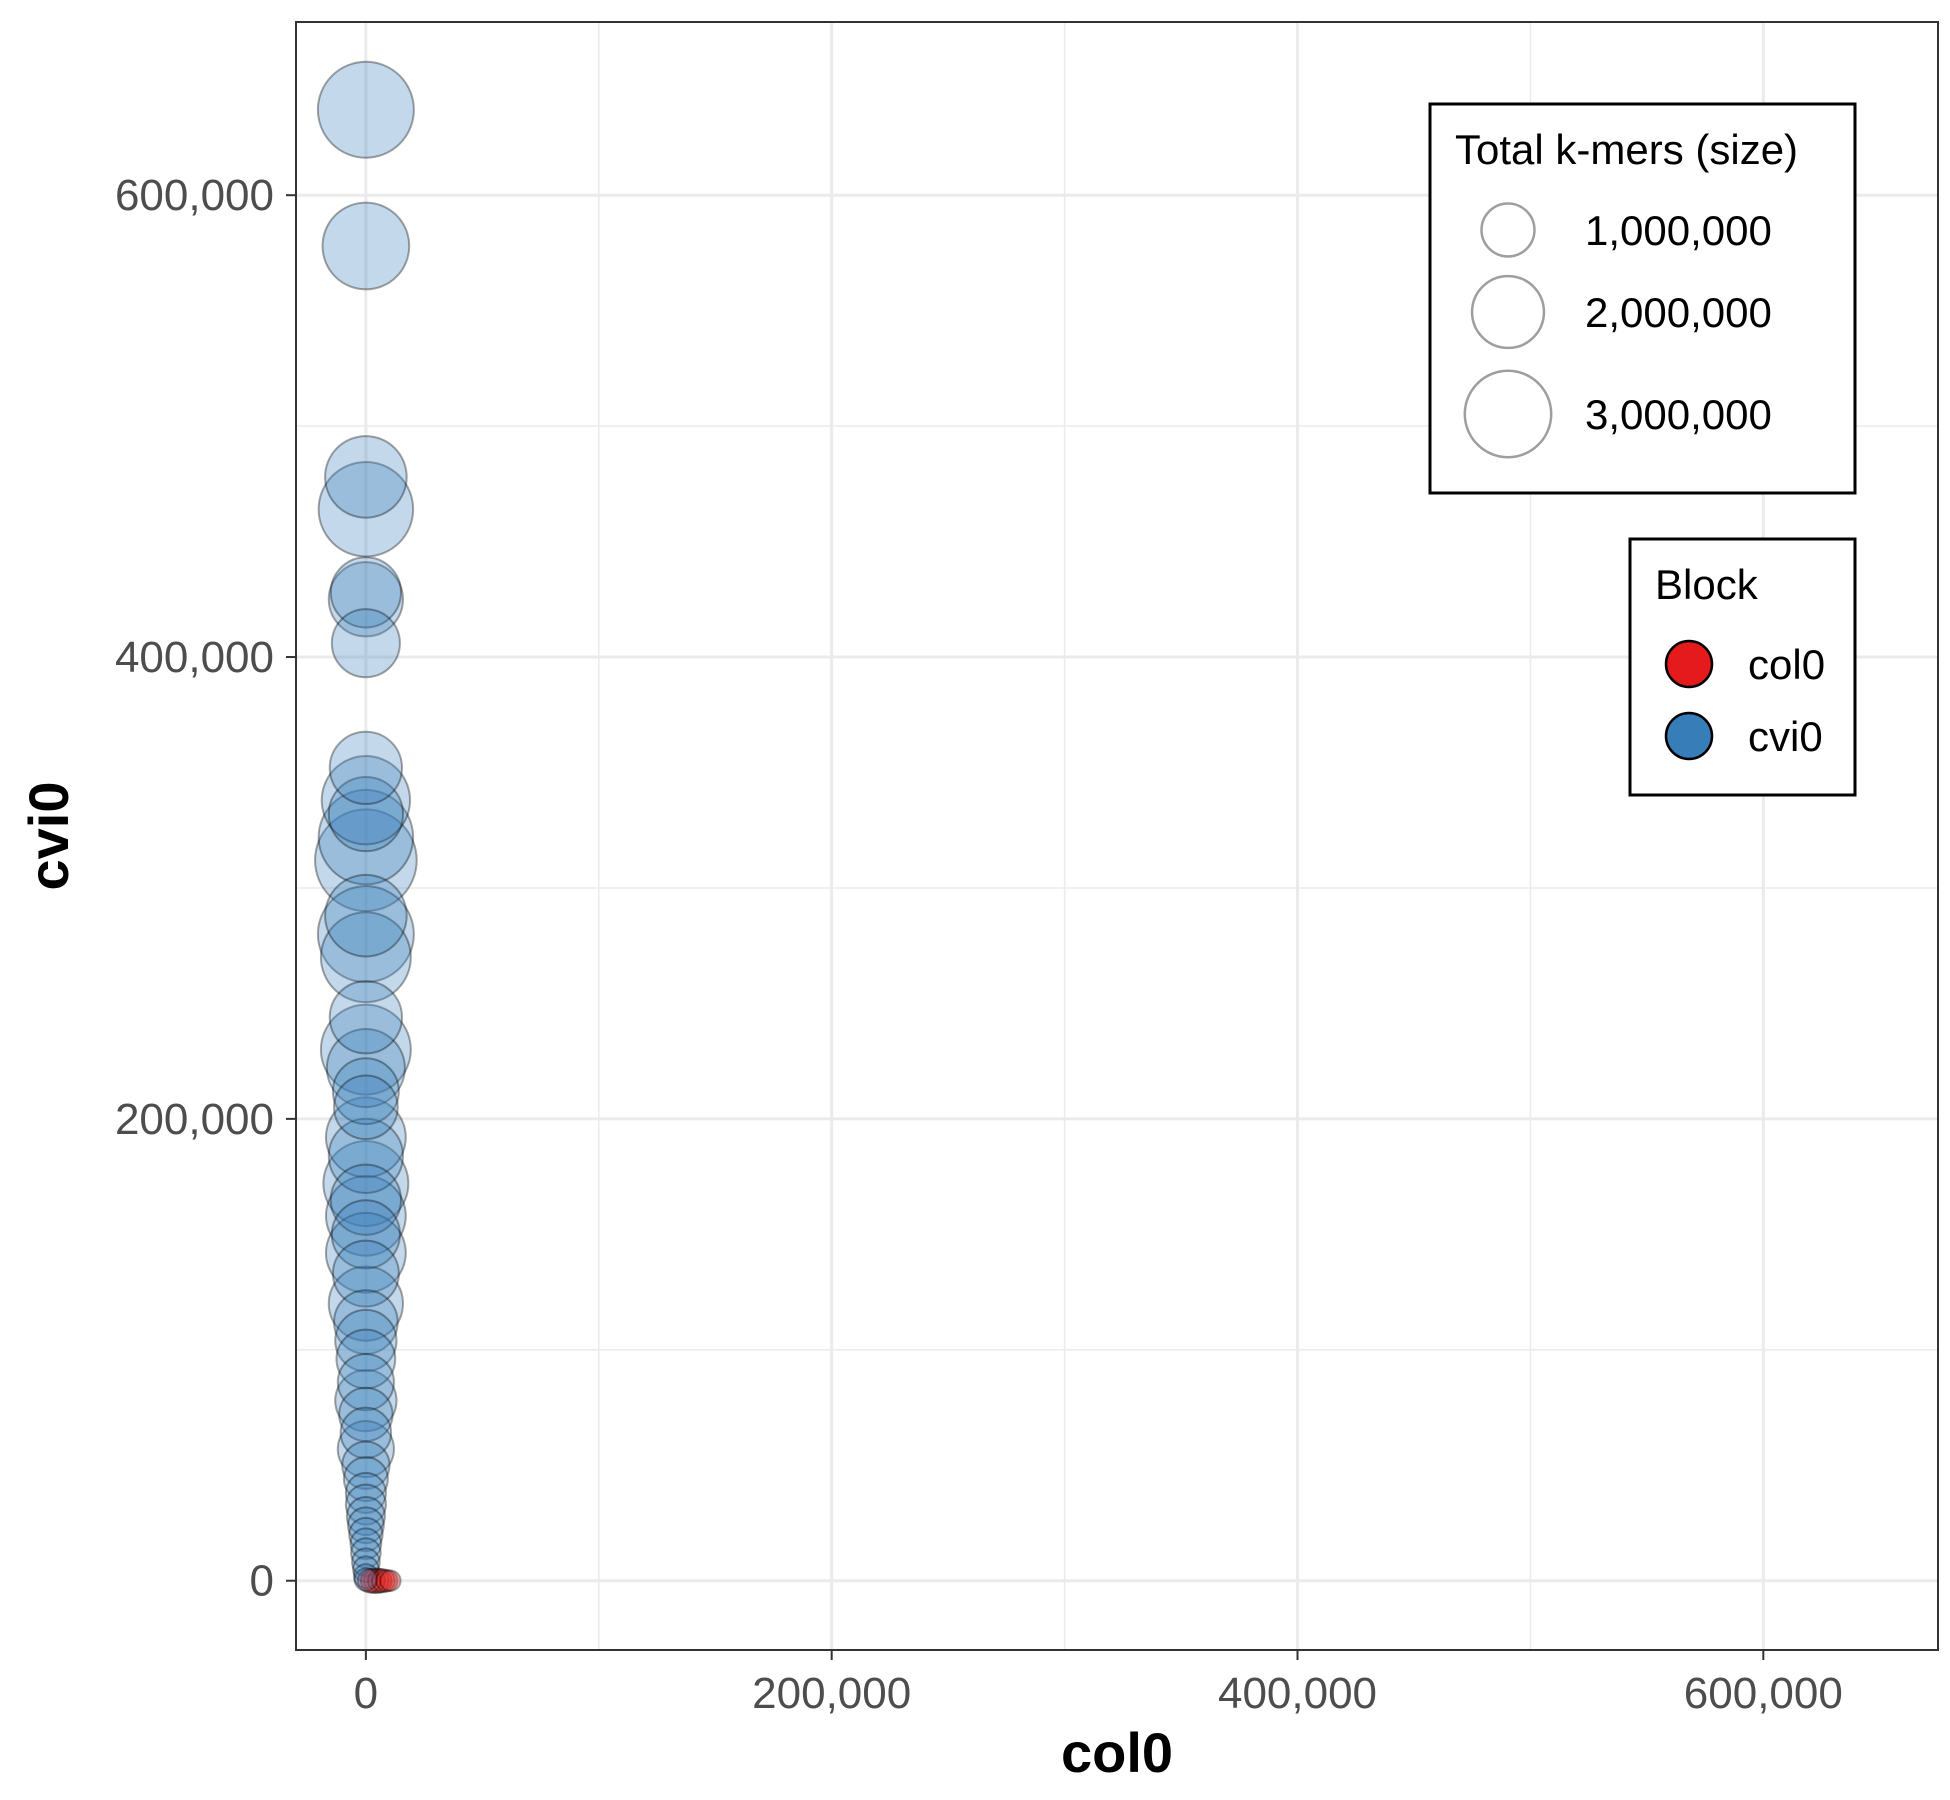 Image resolution: width=1950 pixels, height=1800 pixels. What do you see at coordinates (1678, 230) in the screenshot?
I see `size-legend-label: 1,000,000` at bounding box center [1678, 230].